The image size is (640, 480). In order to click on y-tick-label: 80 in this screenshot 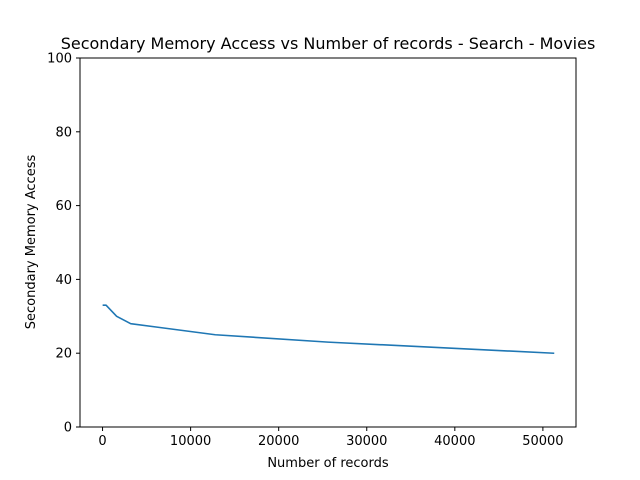, I will do `click(63, 132)`.